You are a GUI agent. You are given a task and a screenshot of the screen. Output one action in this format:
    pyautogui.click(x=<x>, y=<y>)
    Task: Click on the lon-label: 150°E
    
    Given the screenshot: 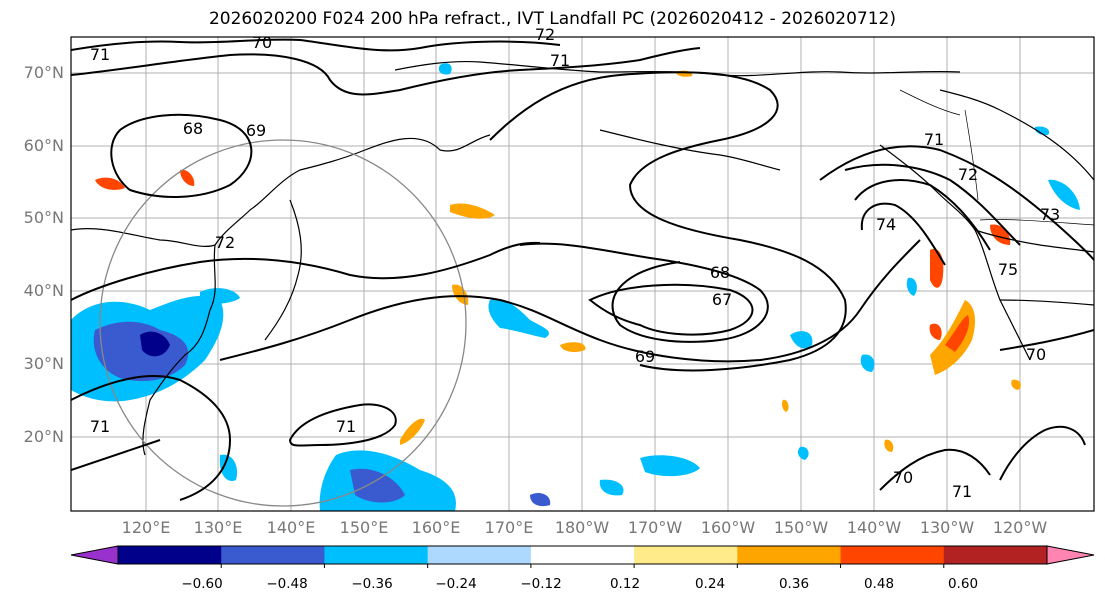 What is the action you would take?
    pyautogui.click(x=364, y=527)
    